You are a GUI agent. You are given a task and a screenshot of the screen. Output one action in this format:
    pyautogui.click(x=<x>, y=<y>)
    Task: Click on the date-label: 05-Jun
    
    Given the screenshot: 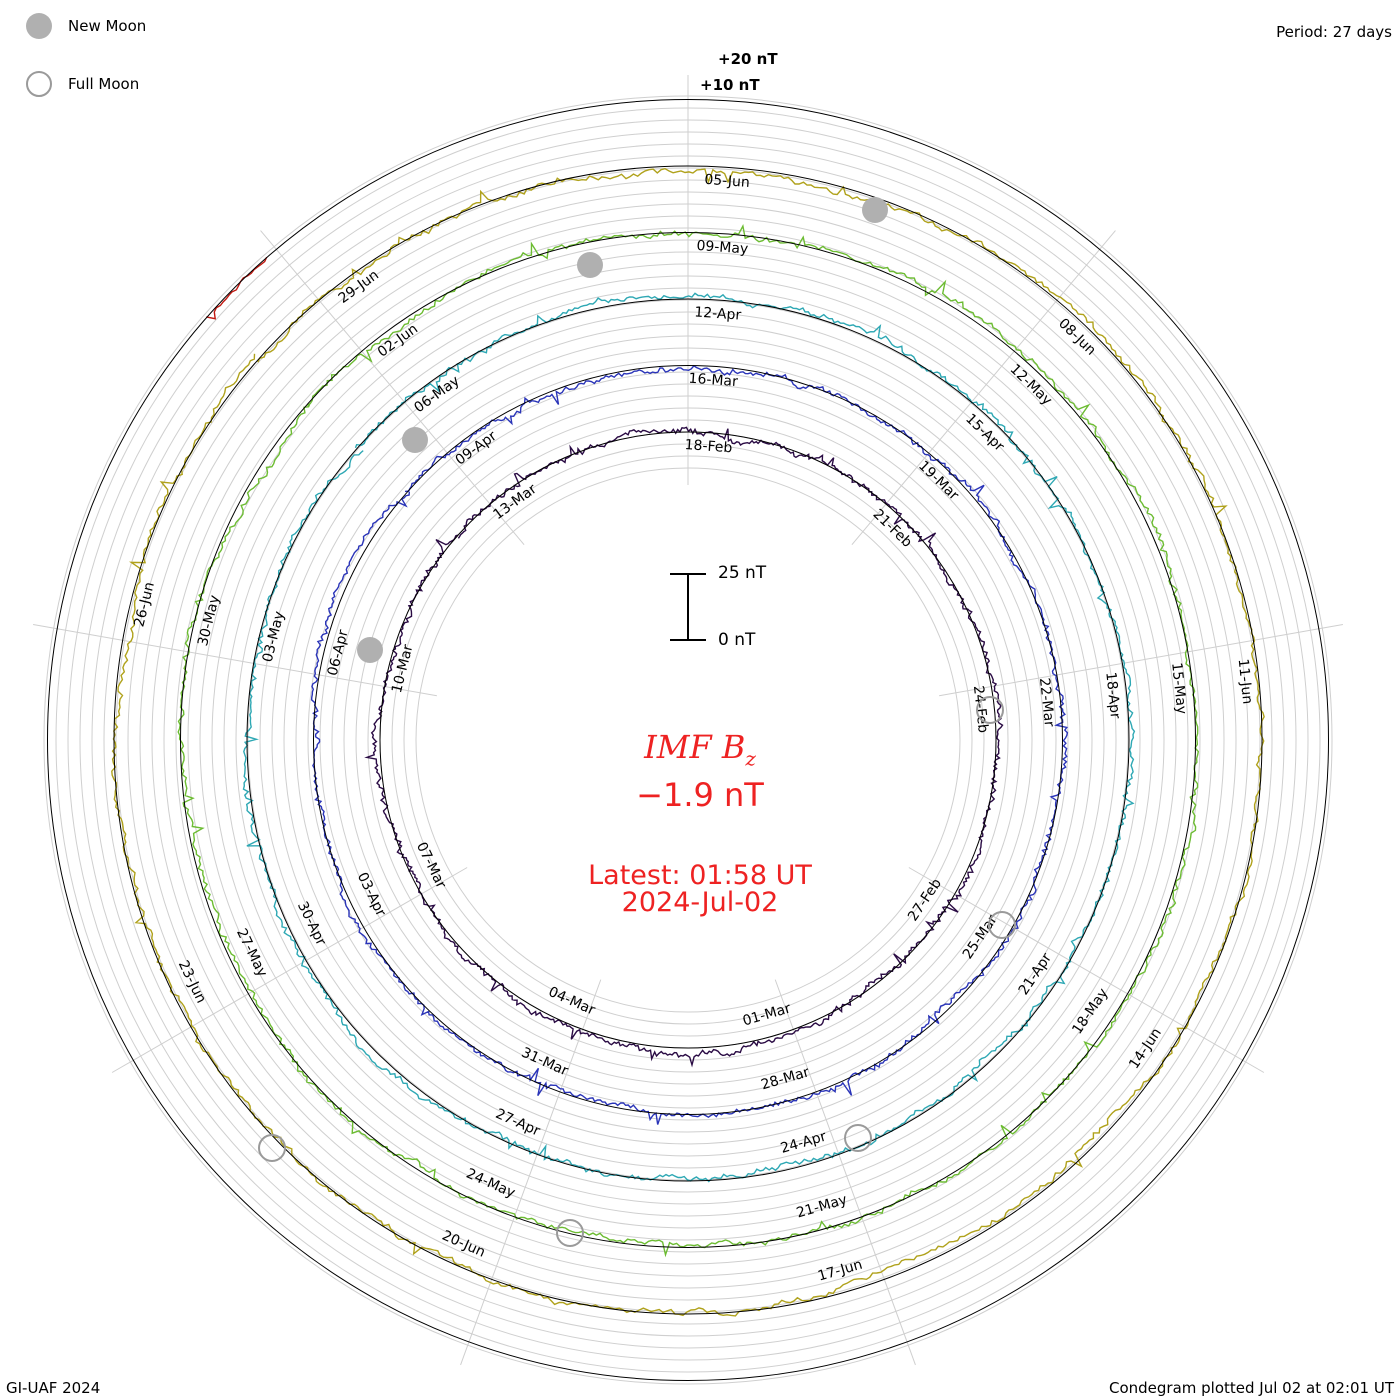 What is the action you would take?
    pyautogui.click(x=727, y=181)
    